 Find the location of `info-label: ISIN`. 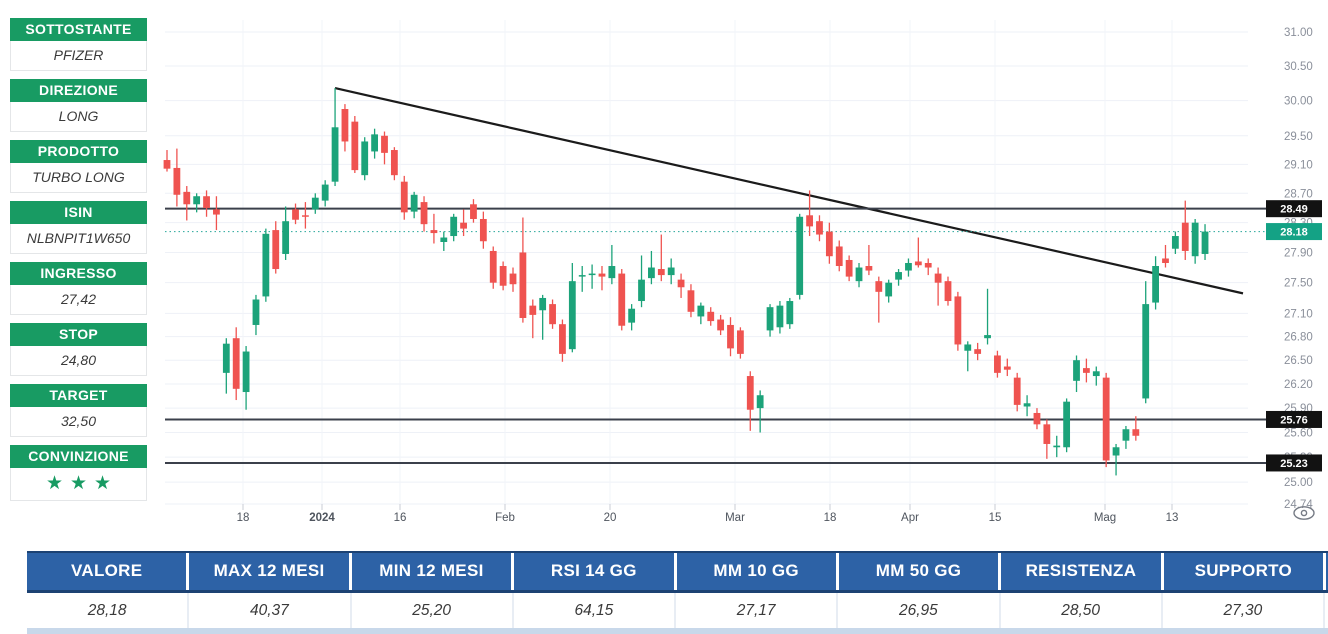

info-label: ISIN is located at coordinates (78, 212).